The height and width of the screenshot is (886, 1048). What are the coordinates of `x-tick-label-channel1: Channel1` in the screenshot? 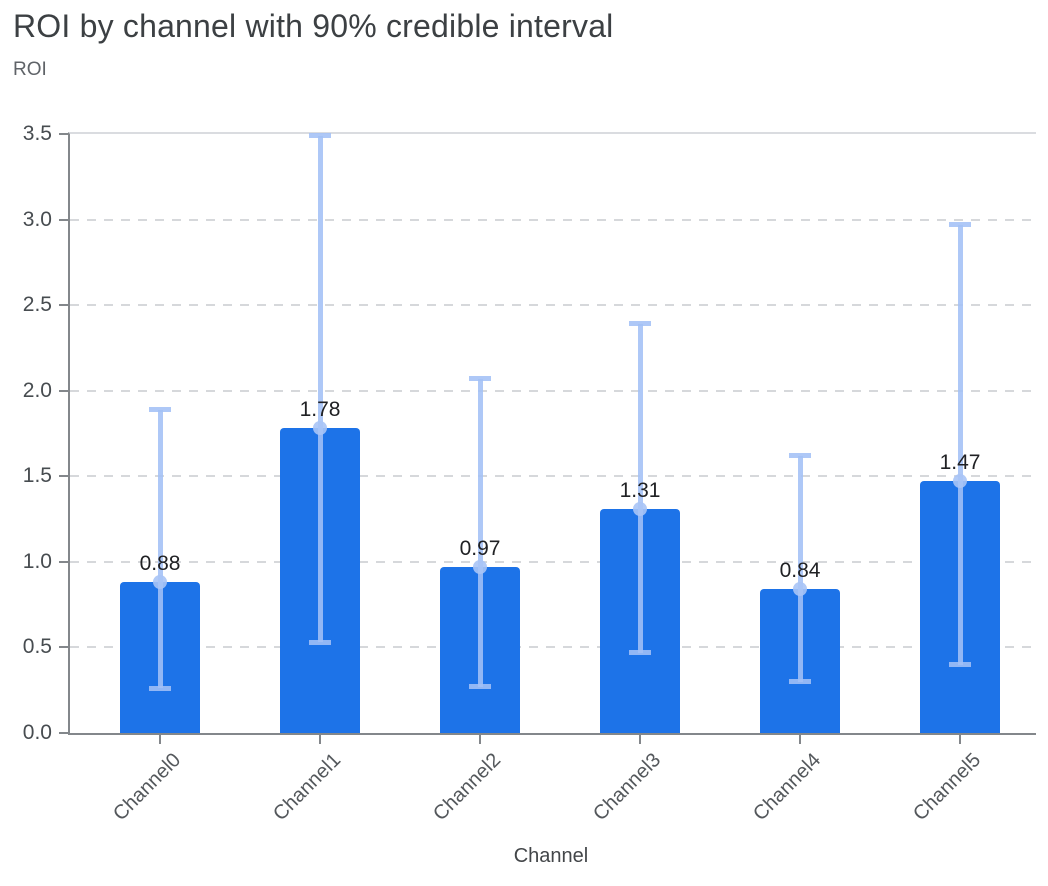 It's located at (307, 787).